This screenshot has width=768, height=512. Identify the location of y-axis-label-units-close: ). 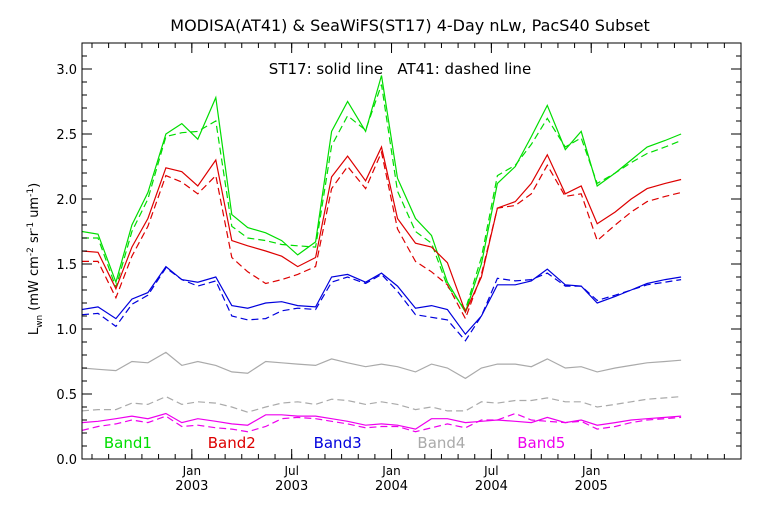
(34, 185).